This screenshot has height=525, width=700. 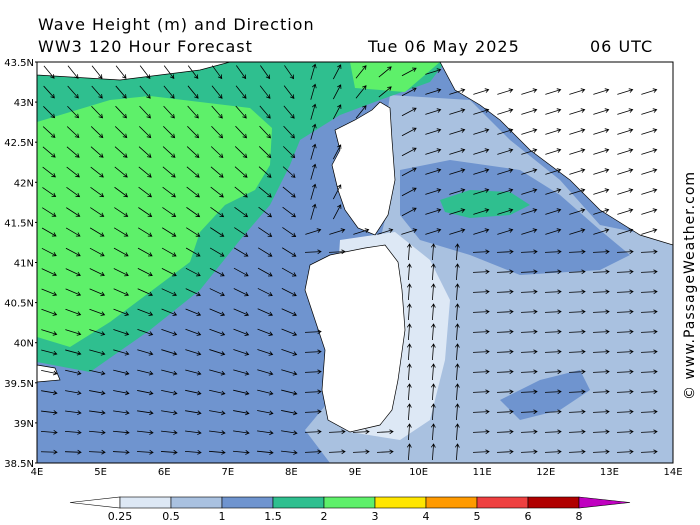 What do you see at coordinates (443, 46) in the screenshot?
I see `date: Tue 06 May 2025` at bounding box center [443, 46].